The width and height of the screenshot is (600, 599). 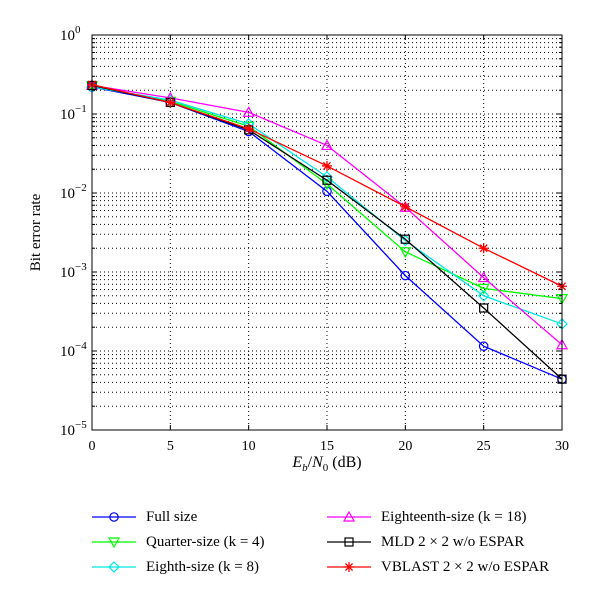 I want to click on x-tick-label: 25, so click(x=484, y=446).